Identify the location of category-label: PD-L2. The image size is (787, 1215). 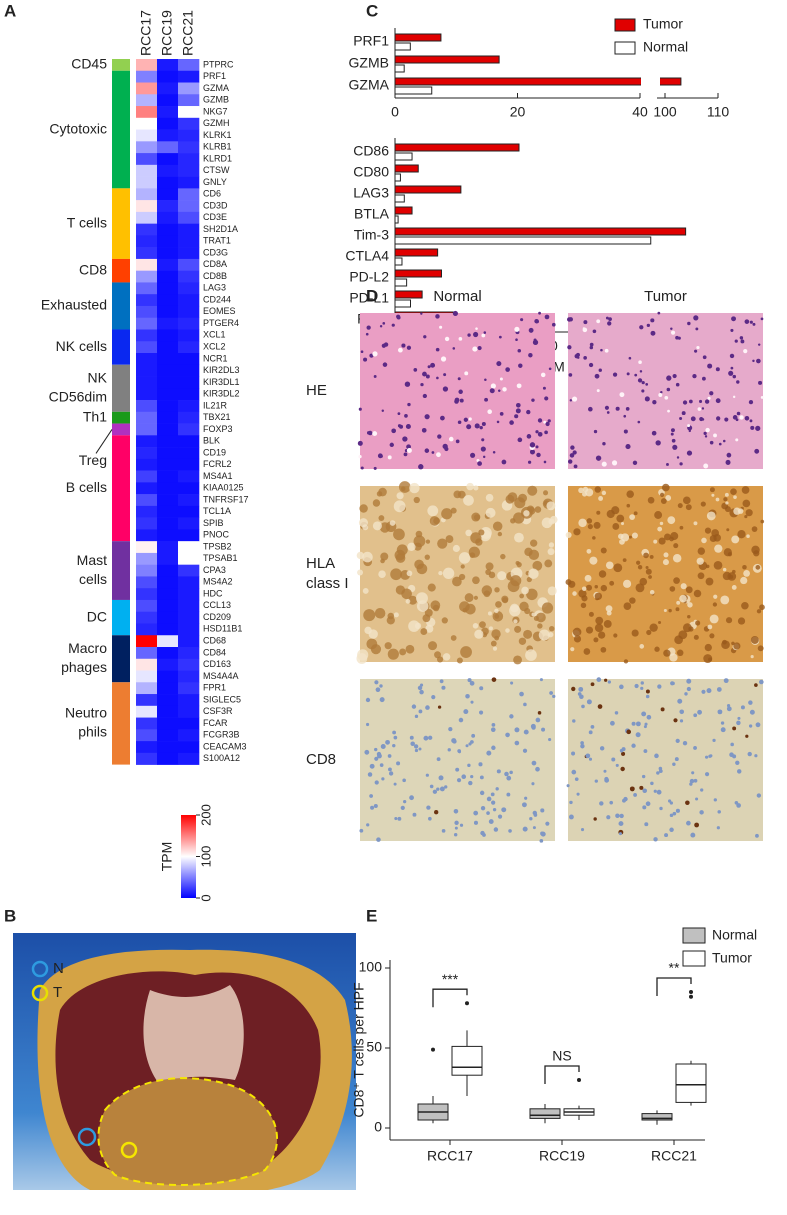
(369, 277).